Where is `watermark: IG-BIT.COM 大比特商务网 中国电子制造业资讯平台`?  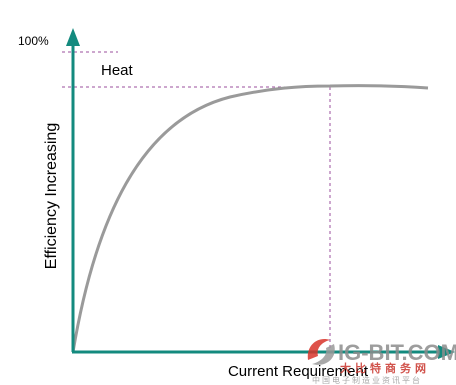 watermark: IG-BIT.COM 大比特商务网 中国电子制造业资讯平台 is located at coordinates (381, 362).